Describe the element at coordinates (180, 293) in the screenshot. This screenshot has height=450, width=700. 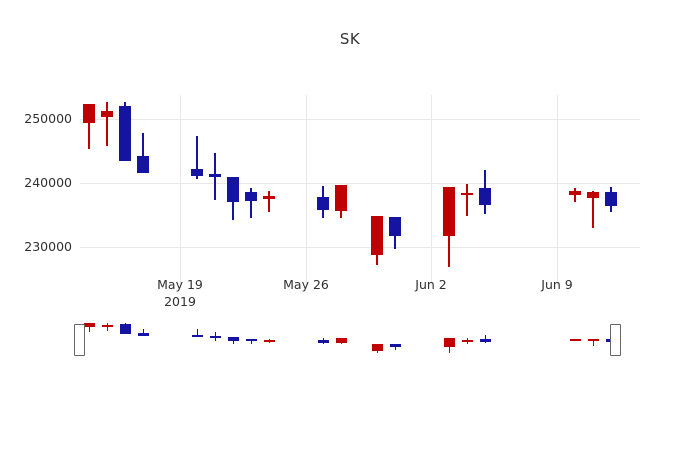
I see `x-axis-tick-label: May 19 2019` at that location.